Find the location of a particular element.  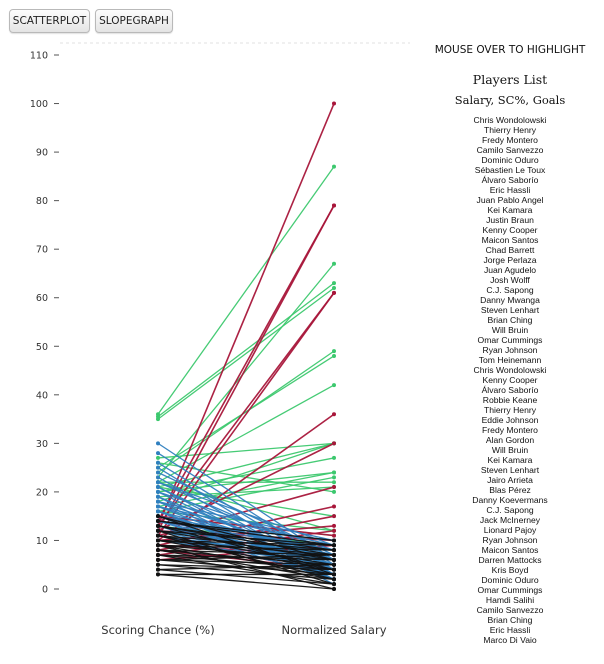

player-item: Álvaro Saborío is located at coordinates (510, 180).